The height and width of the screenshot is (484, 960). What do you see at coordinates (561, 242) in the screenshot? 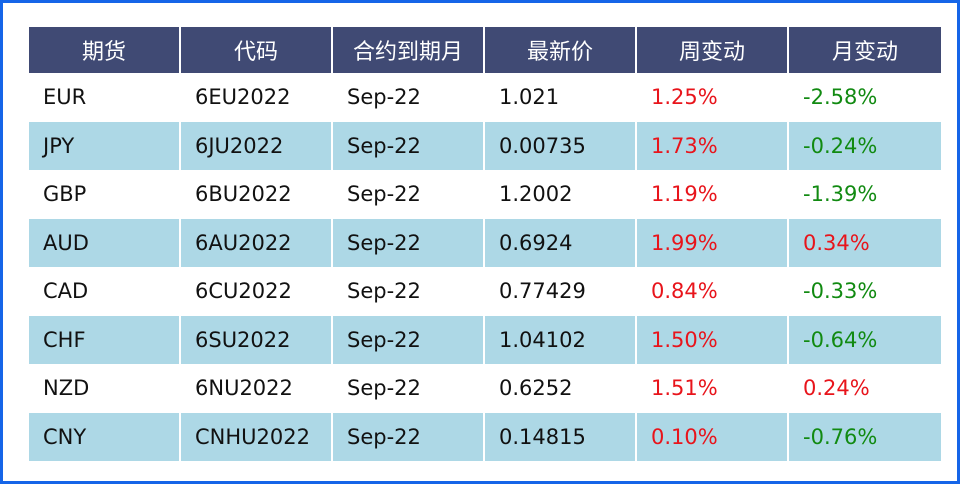
I see `cell-price: 0.6924` at bounding box center [561, 242].